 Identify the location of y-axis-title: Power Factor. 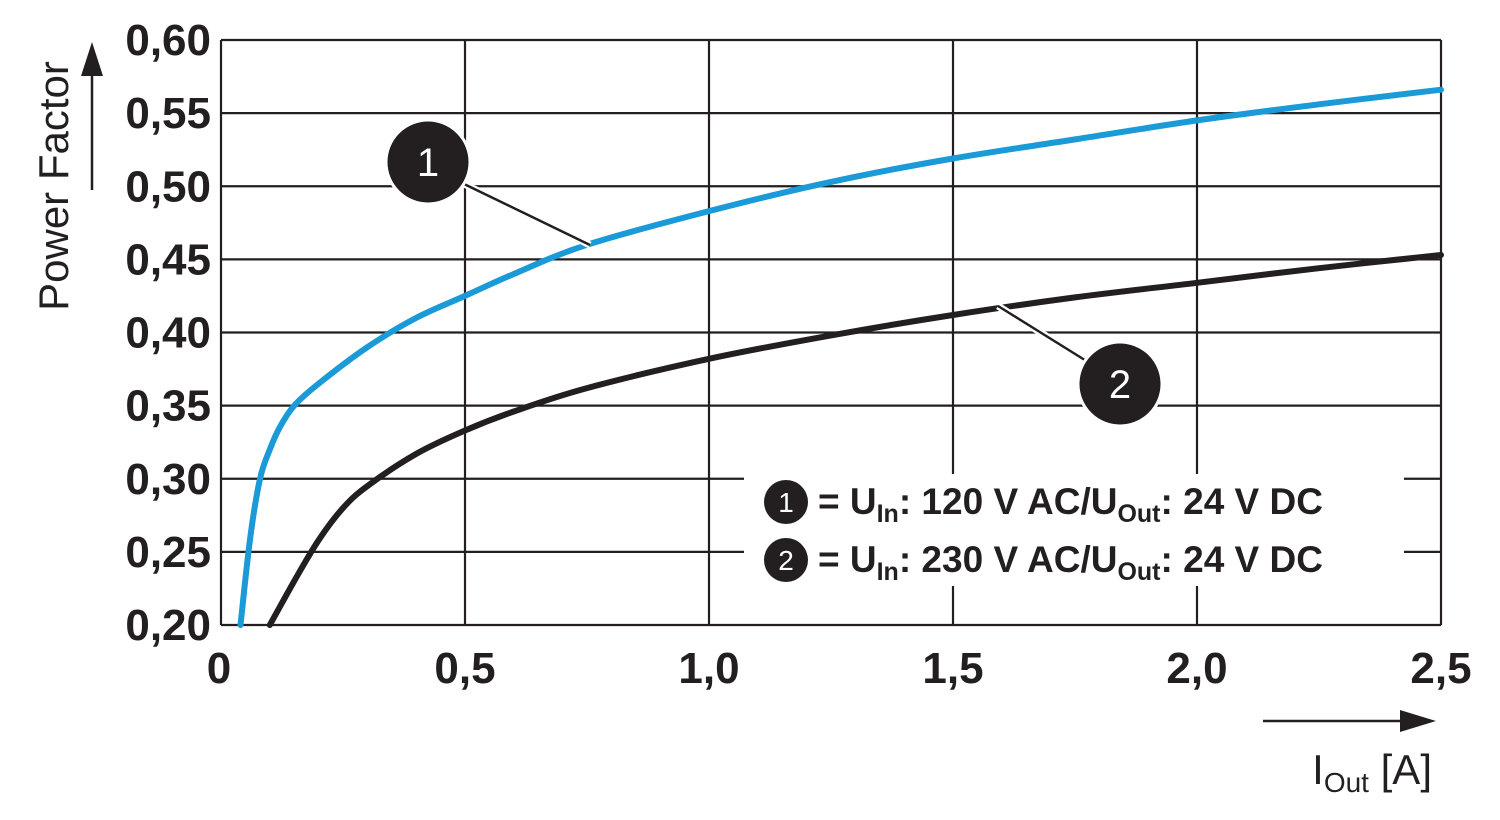
(53, 186).